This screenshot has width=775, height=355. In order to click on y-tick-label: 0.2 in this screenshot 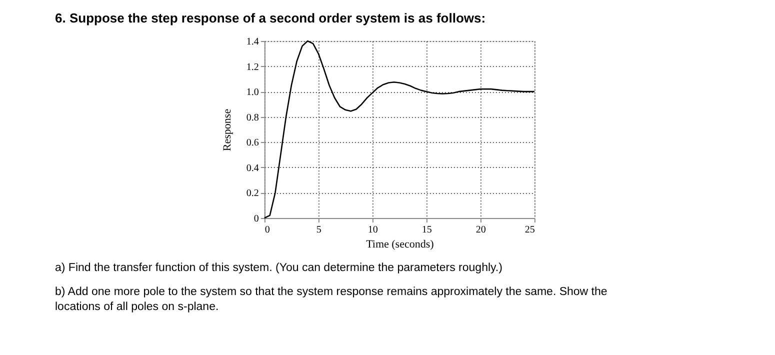, I will do `click(252, 194)`.